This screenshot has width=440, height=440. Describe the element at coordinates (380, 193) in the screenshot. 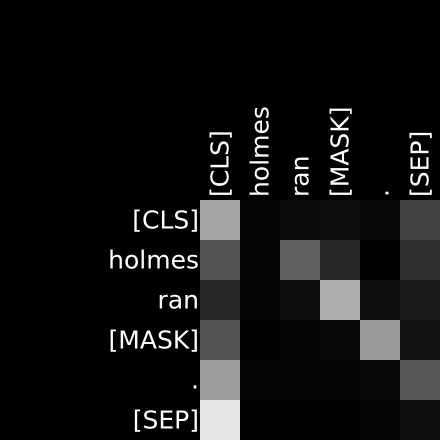

I see `x-tick-label: .` at that location.